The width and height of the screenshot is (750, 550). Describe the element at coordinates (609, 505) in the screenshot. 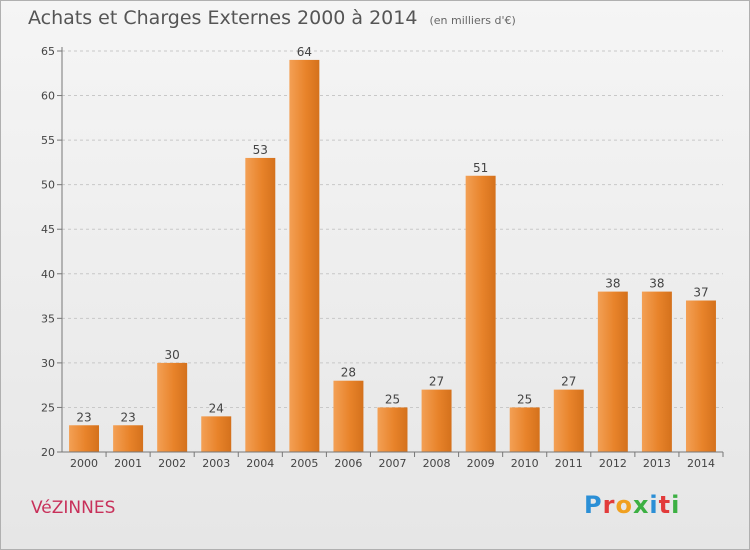

I see `logo-letter: r` at that location.